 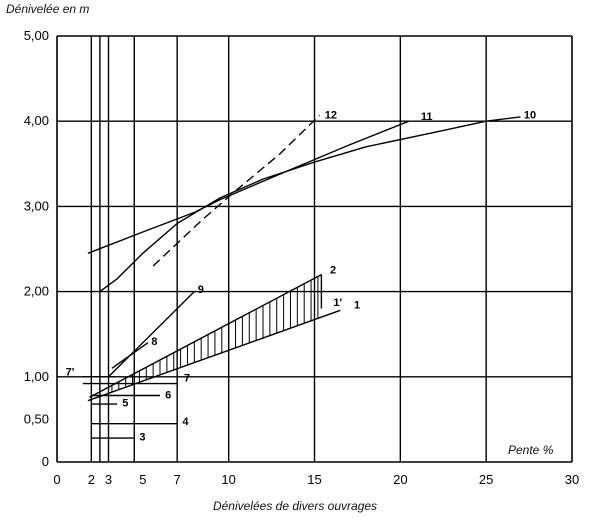 I want to click on x-tick-label: 5, so click(x=142, y=479).